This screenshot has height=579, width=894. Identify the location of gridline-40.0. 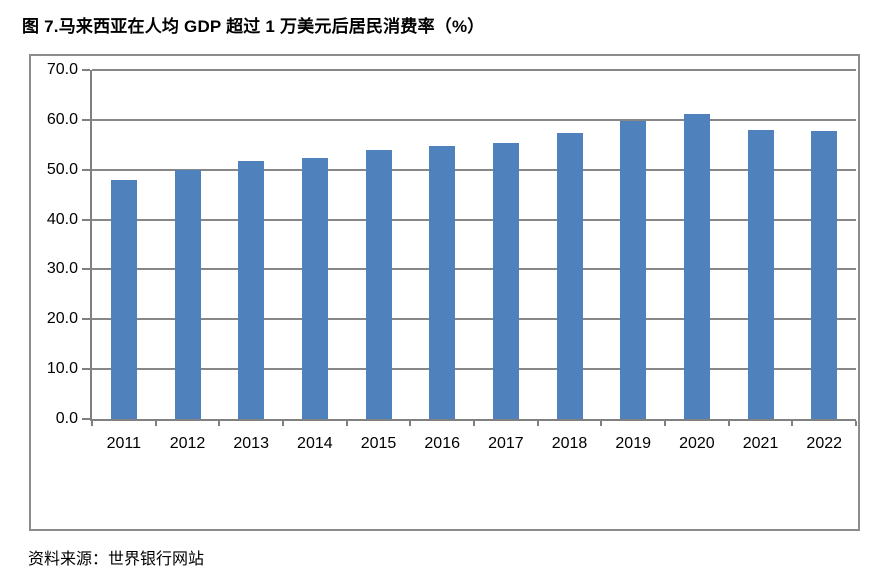
(474, 219).